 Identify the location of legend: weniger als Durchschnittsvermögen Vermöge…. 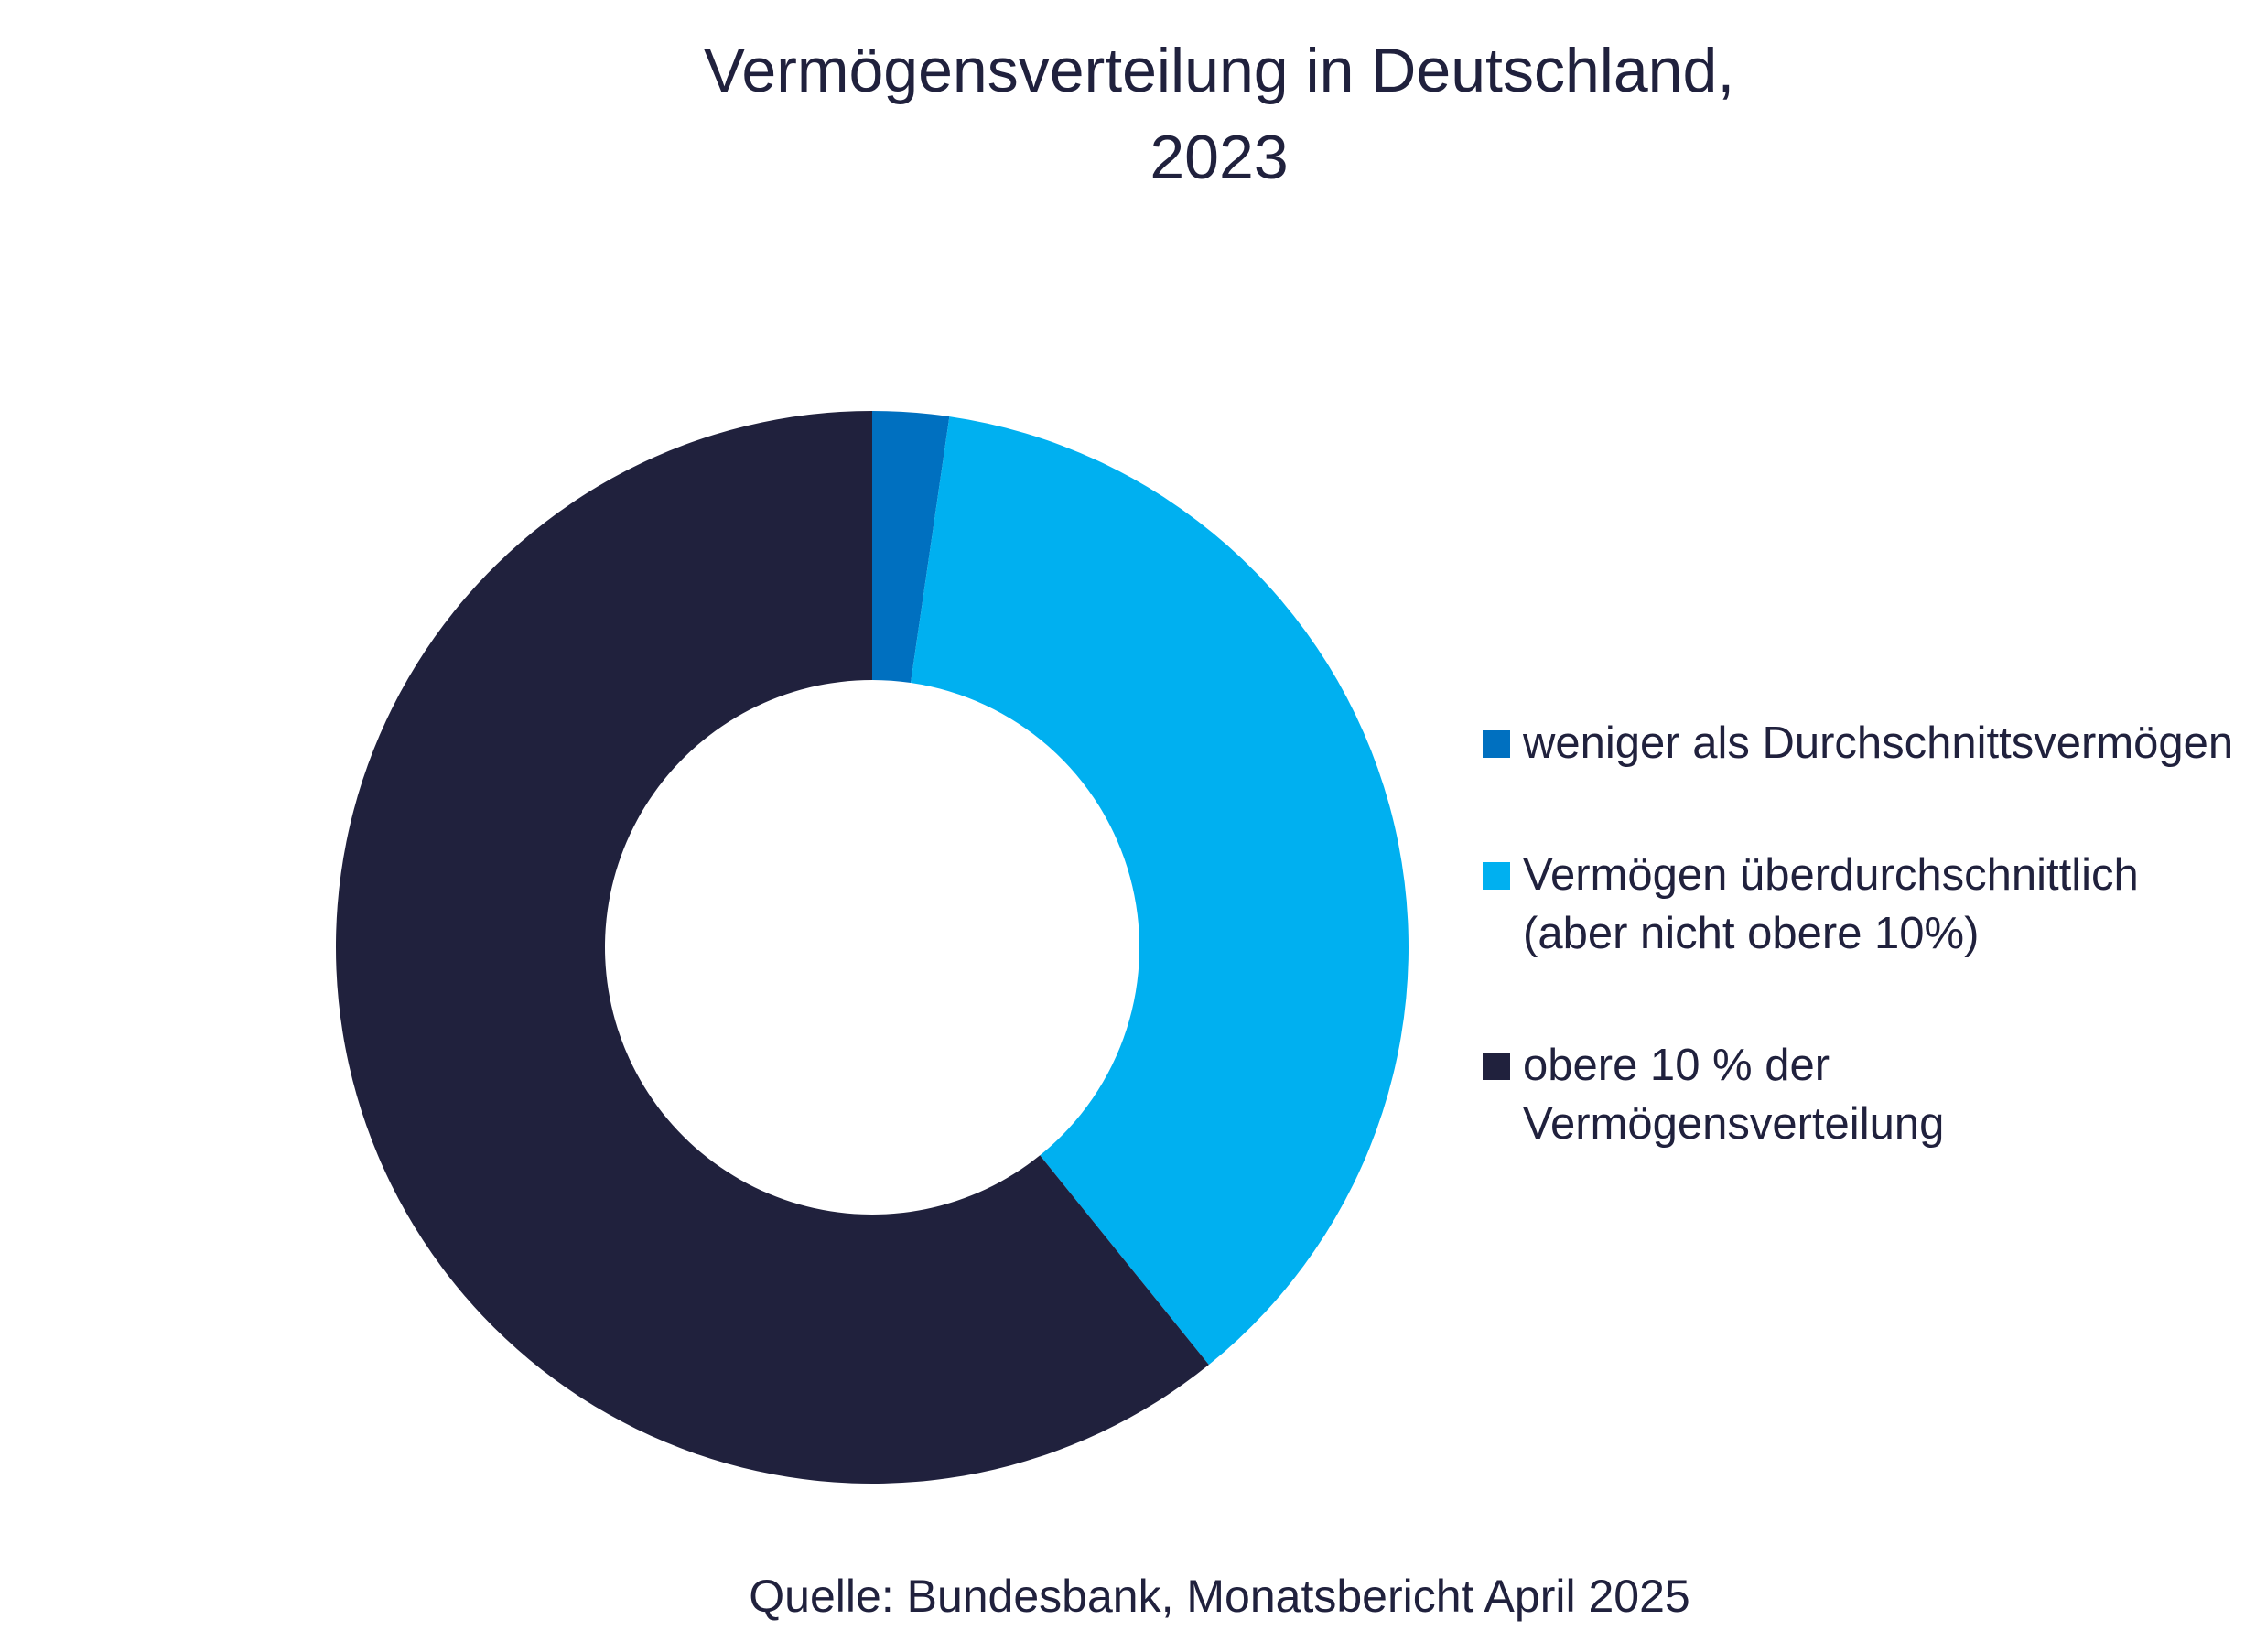
(1869, 970).